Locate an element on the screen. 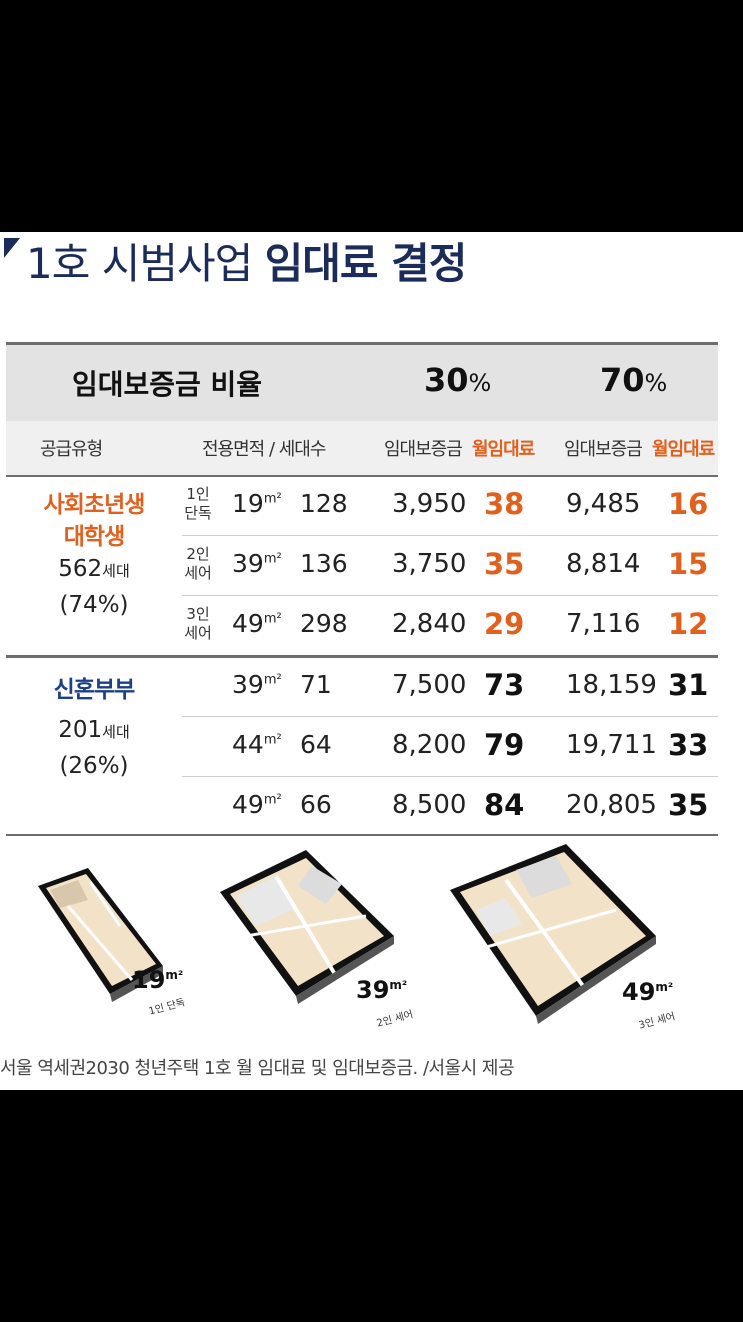 Image resolution: width=743 pixels, height=1322 pixels. floor-plan-19: 19m² 1인 단독 is located at coordinates (113, 946).